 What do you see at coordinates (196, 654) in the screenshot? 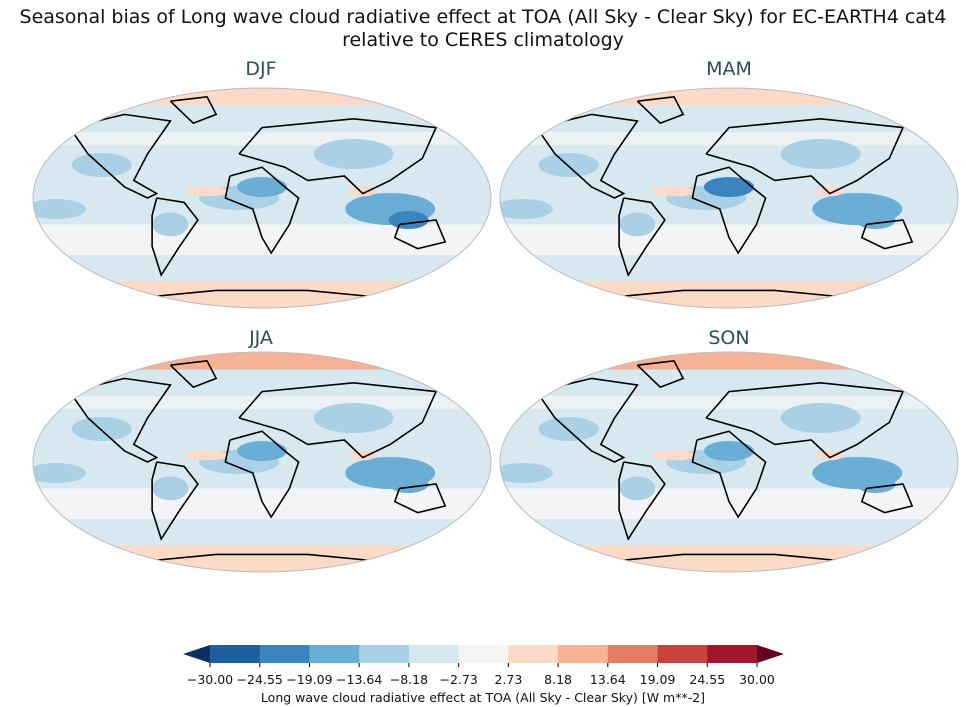
I see `colorbar-under-triangle` at bounding box center [196, 654].